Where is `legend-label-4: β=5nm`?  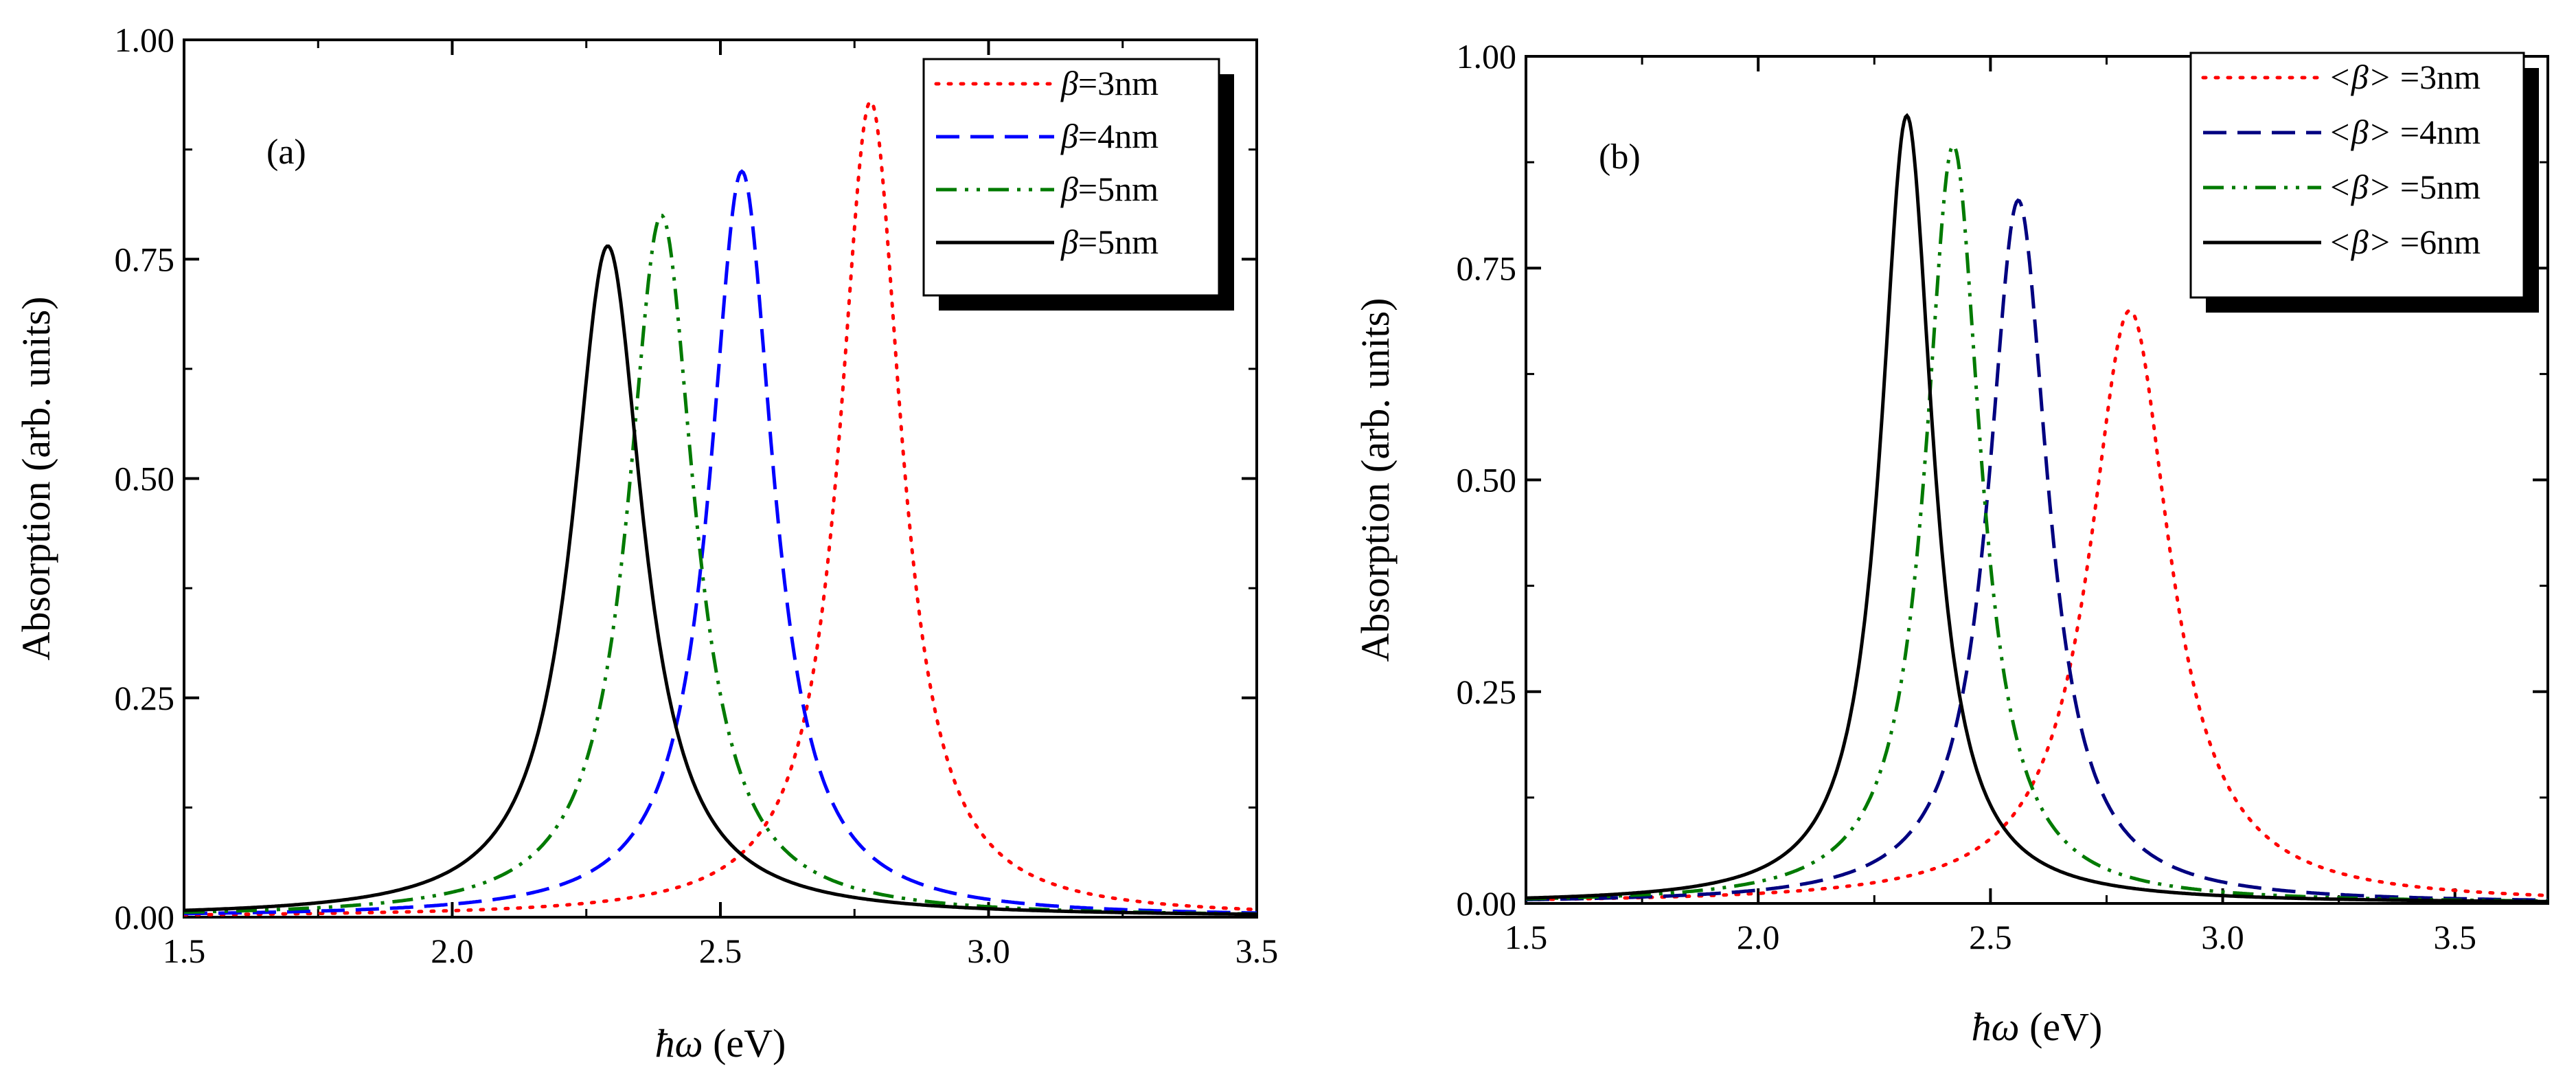 legend-label-4: β=5nm is located at coordinates (1109, 242).